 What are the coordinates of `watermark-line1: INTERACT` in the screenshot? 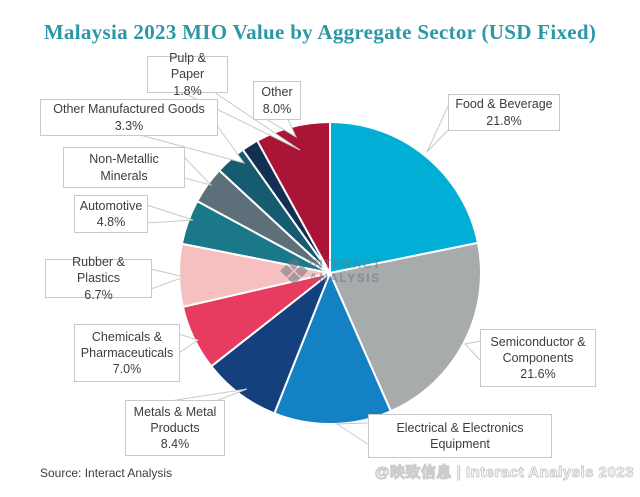 It's located at (345, 263).